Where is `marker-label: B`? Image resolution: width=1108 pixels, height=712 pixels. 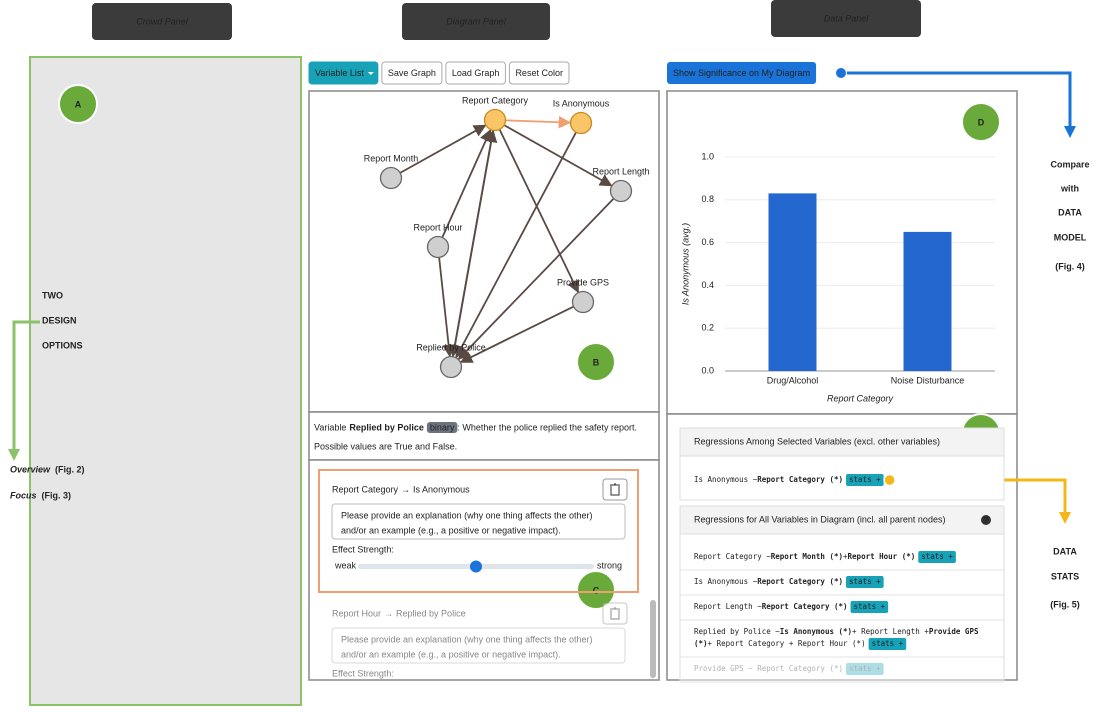 marker-label: B is located at coordinates (596, 362).